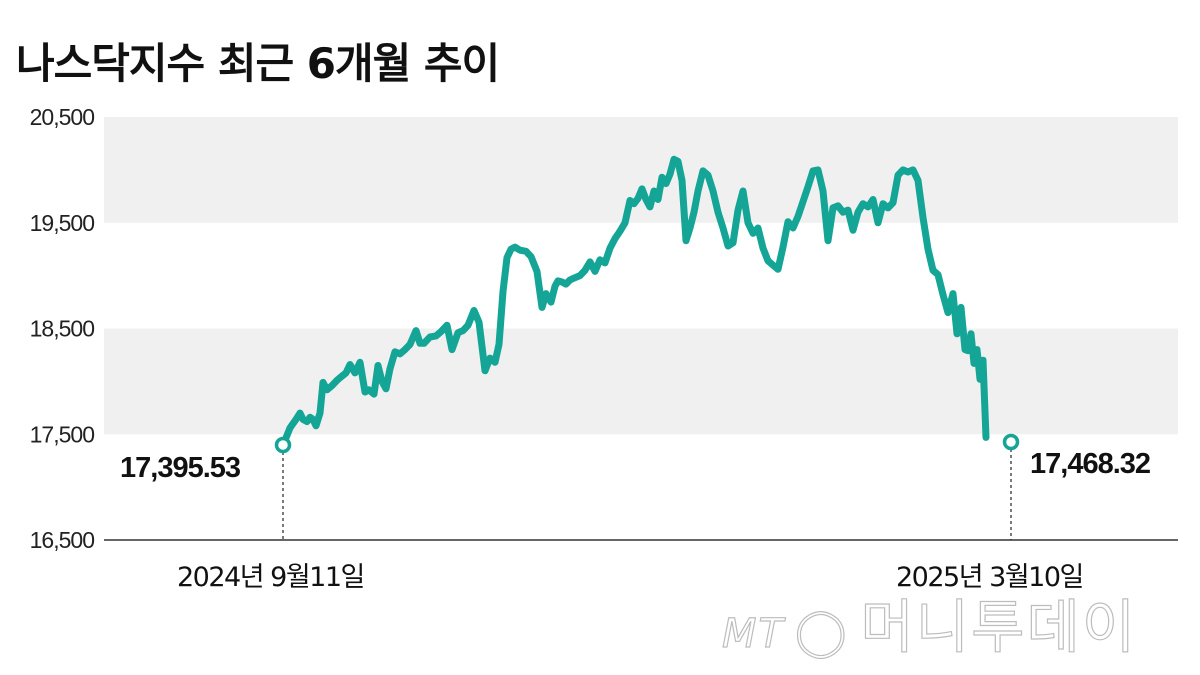  What do you see at coordinates (270, 577) in the screenshot?
I see `start-date-label: 2024년 9월11일` at bounding box center [270, 577].